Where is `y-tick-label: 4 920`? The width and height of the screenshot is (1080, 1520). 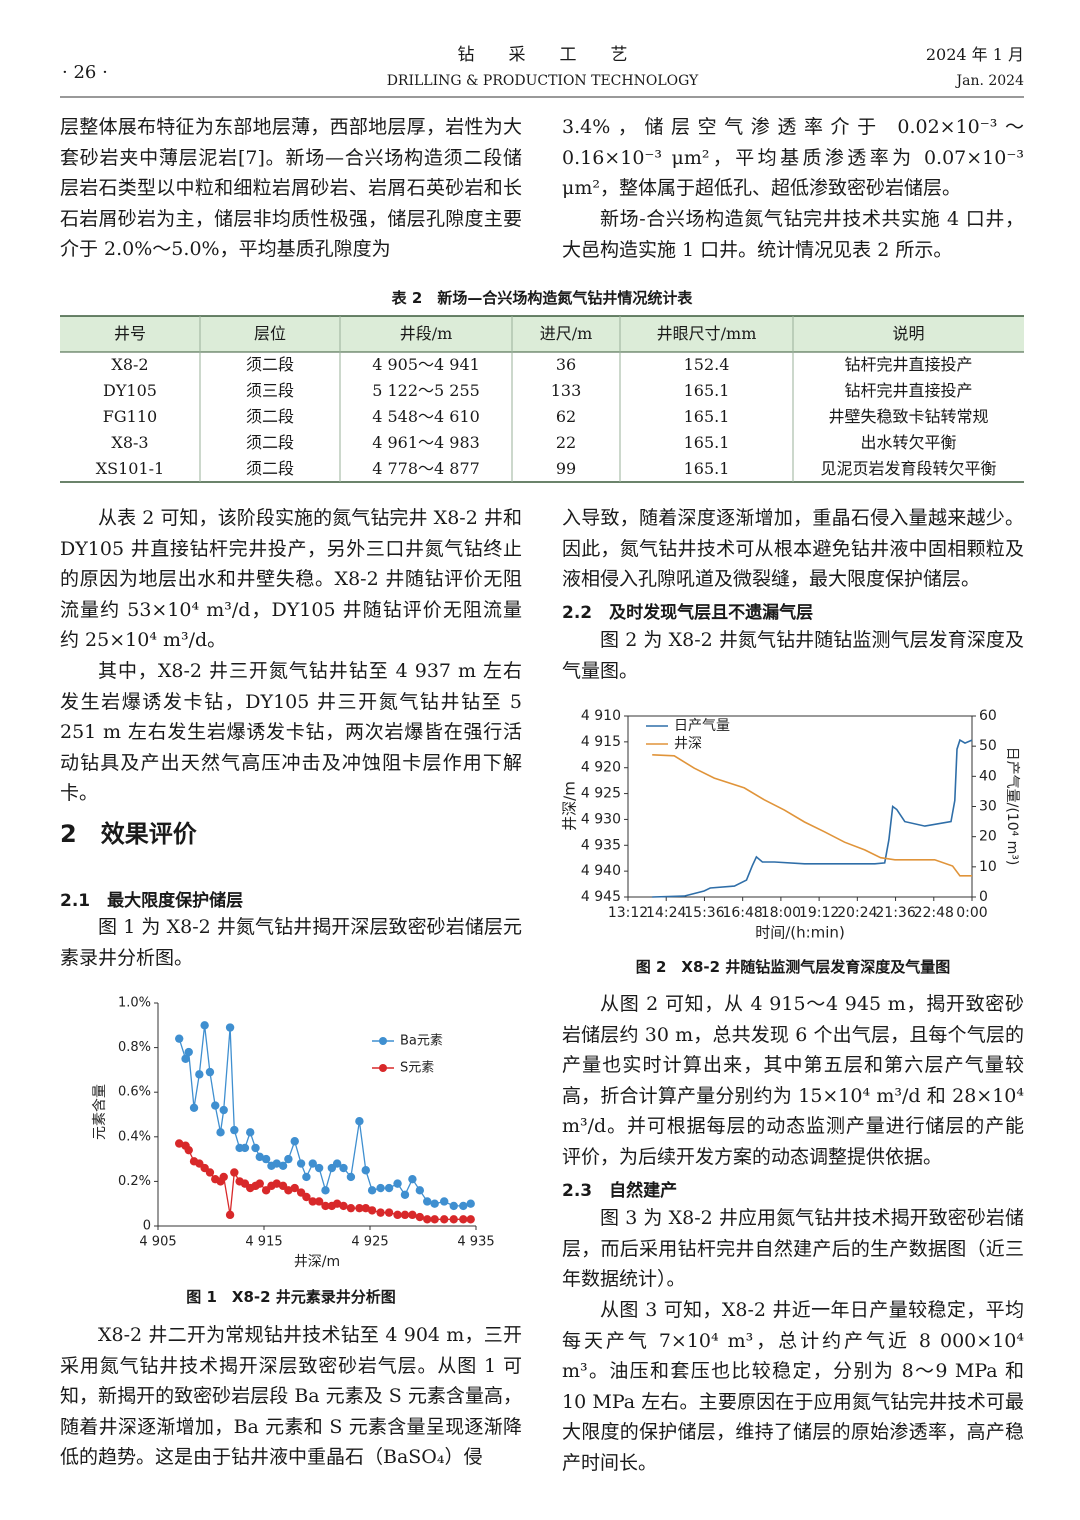 y-tick-label: 4 920 is located at coordinates (601, 768).